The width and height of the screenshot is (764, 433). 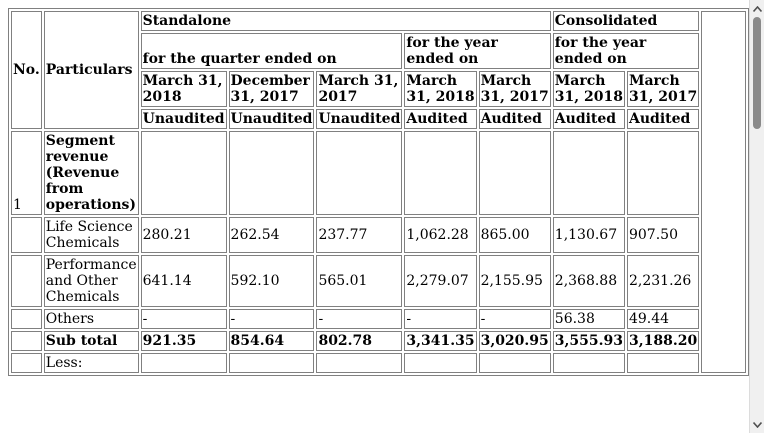 I want to click on value-cell: 2,155.95, so click(x=514, y=281).